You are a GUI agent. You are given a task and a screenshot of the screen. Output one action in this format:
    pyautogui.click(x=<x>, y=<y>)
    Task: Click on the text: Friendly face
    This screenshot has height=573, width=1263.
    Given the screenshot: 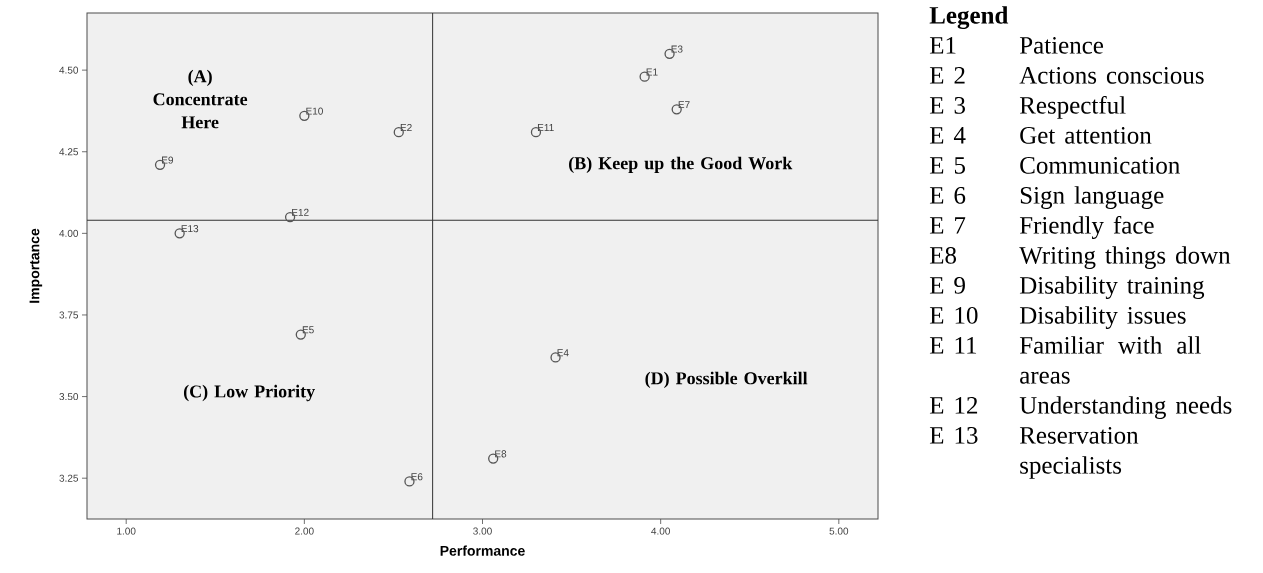 What is the action you would take?
    pyautogui.click(x=1086, y=227)
    